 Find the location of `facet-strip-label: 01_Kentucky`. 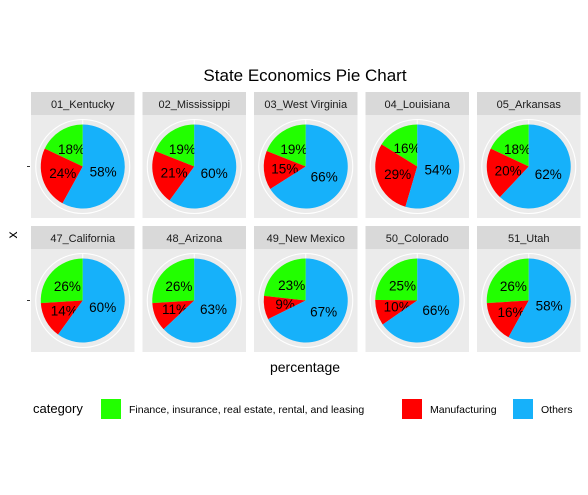

facet-strip-label: 01_Kentucky is located at coordinates (83, 105).